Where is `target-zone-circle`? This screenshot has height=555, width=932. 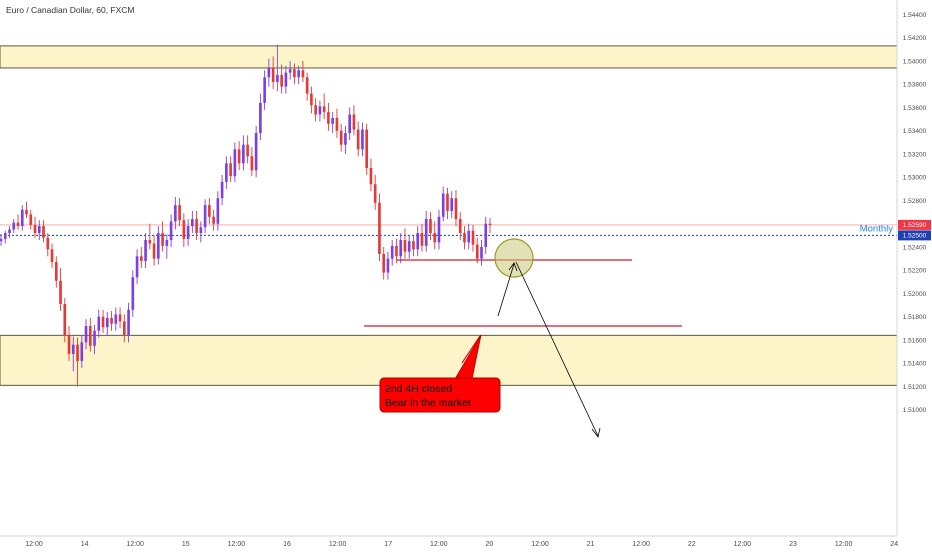 target-zone-circle is located at coordinates (514, 258).